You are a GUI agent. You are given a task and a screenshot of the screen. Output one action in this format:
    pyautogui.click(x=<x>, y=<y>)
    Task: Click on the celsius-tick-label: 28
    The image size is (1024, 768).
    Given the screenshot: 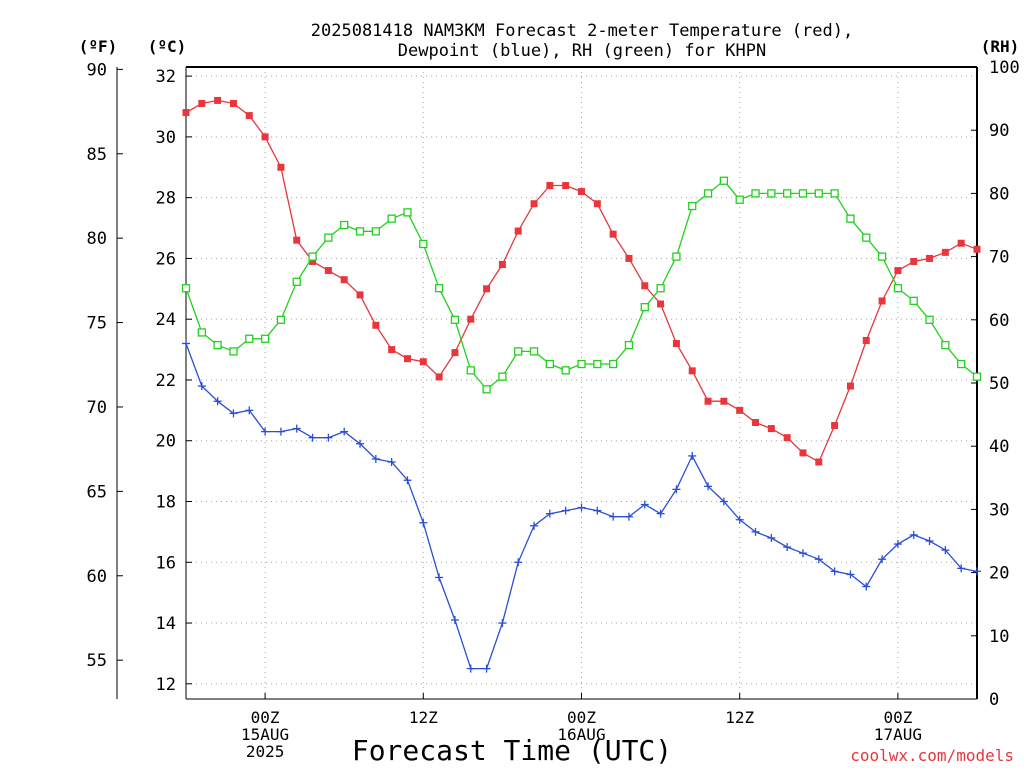 What is the action you would take?
    pyautogui.click(x=166, y=199)
    